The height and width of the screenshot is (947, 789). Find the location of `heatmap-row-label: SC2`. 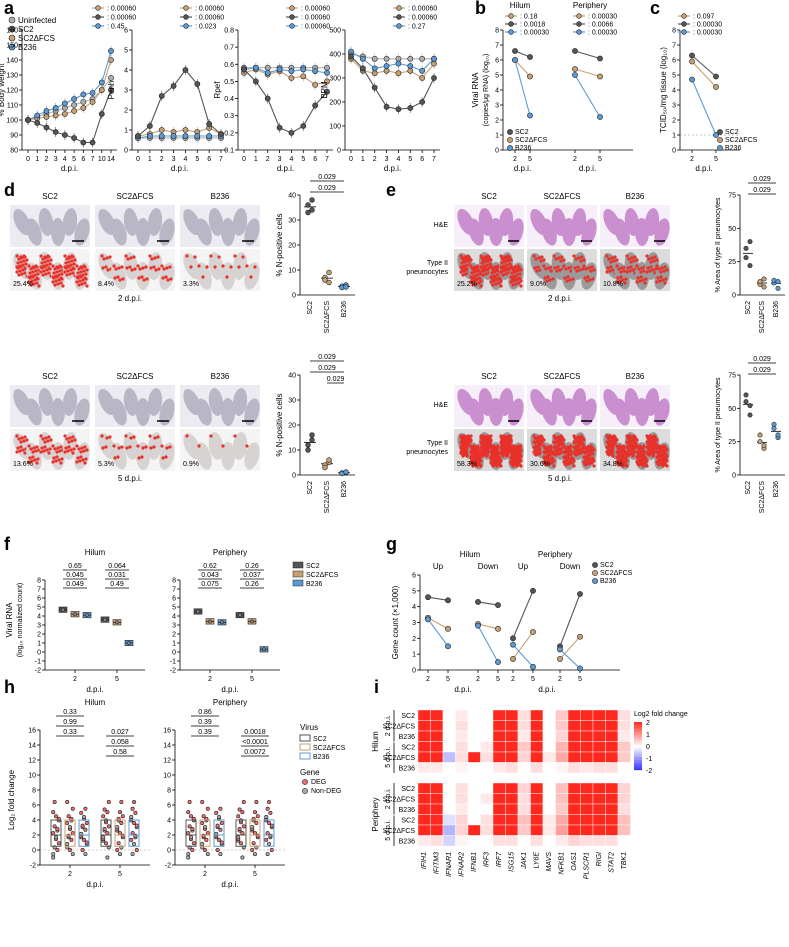

heatmap-row-label: SC2 is located at coordinates (408, 716).